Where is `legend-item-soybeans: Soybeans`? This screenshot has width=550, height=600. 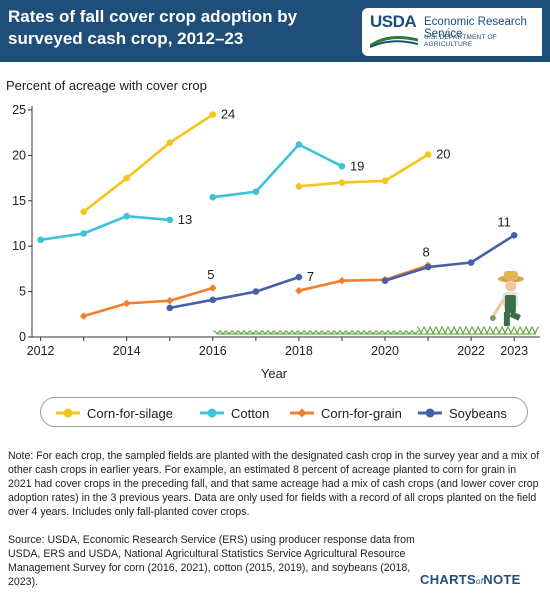
legend-item-soybeans: Soybeans is located at coordinates (462, 413).